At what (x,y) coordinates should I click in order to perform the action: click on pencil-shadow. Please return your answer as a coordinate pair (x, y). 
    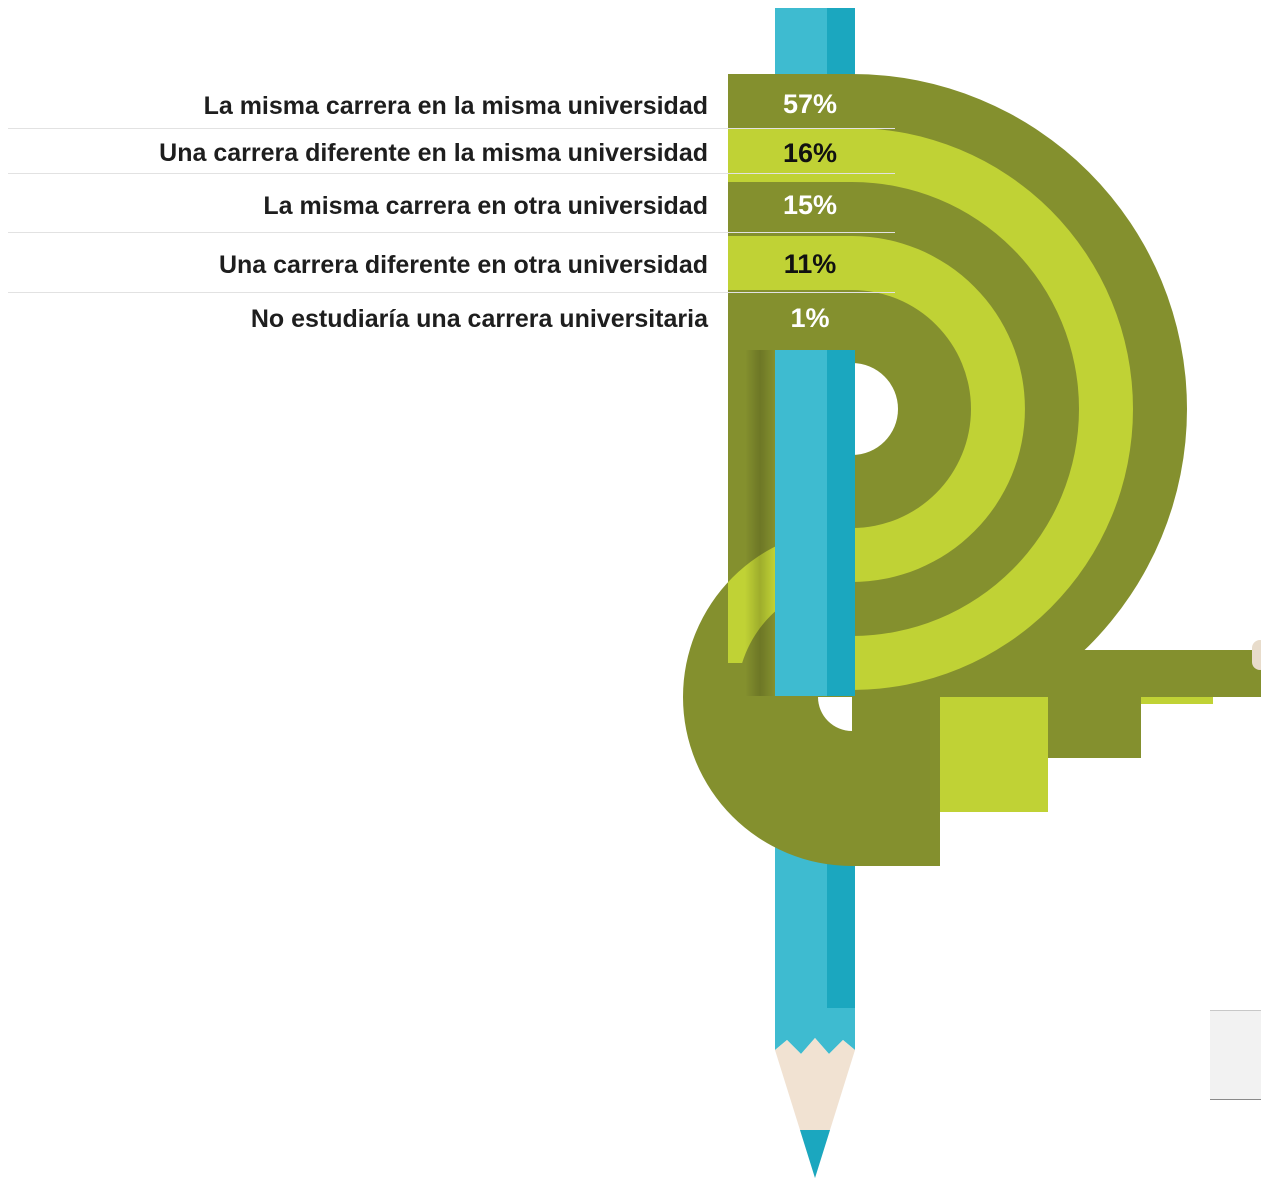
    Looking at the image, I should click on (760, 523).